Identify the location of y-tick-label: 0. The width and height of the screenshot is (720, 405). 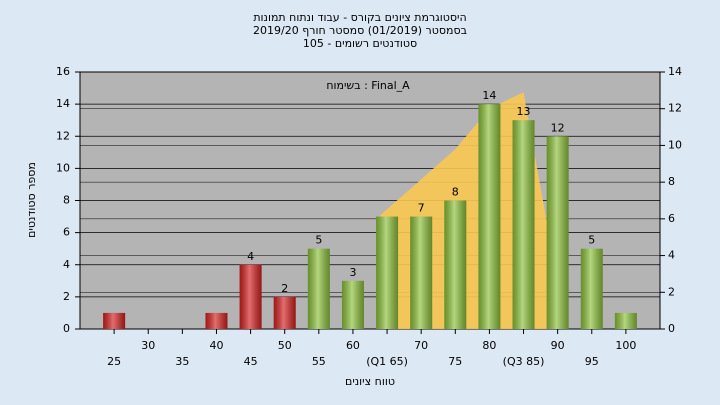
(66, 328).